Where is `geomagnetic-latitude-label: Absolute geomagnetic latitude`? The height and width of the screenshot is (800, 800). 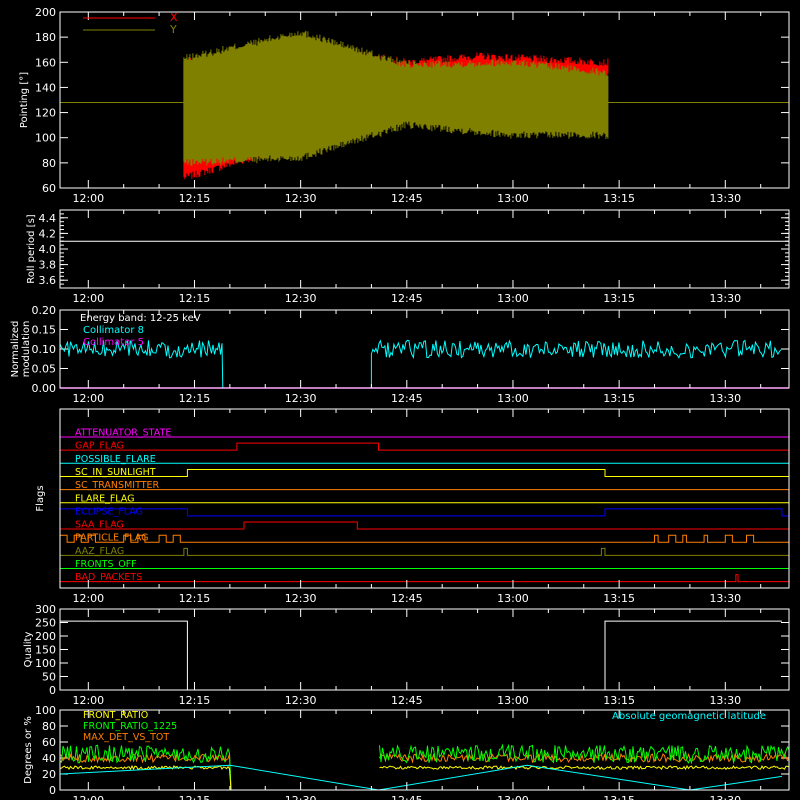 geomagnetic-latitude-label: Absolute geomagnetic latitude is located at coordinates (689, 716).